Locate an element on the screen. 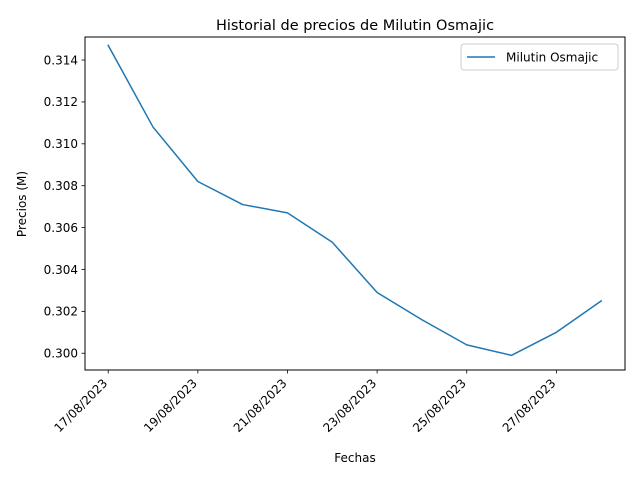  chart-title: Historial de precios de Milutin Osmajic is located at coordinates (355, 26).